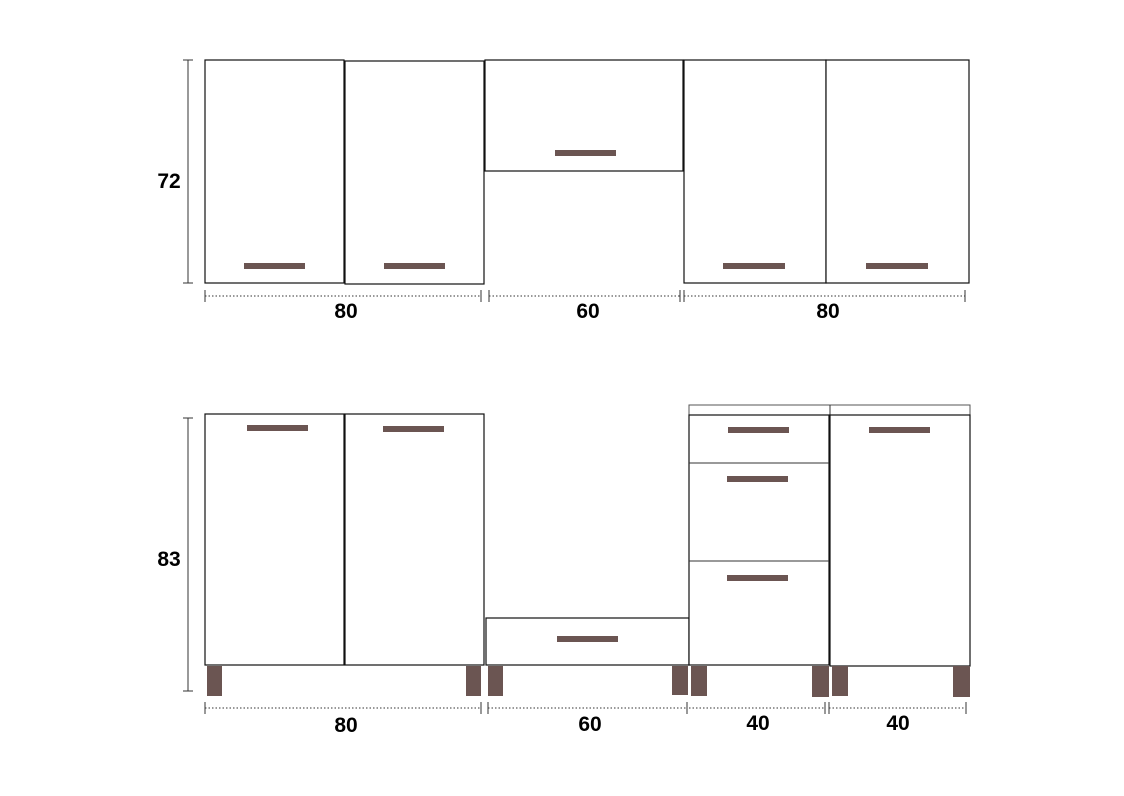 Image resolution: width=1124 pixels, height=796 pixels. What do you see at coordinates (585, 296) in the screenshot?
I see `wall-width-dimensions` at bounding box center [585, 296].